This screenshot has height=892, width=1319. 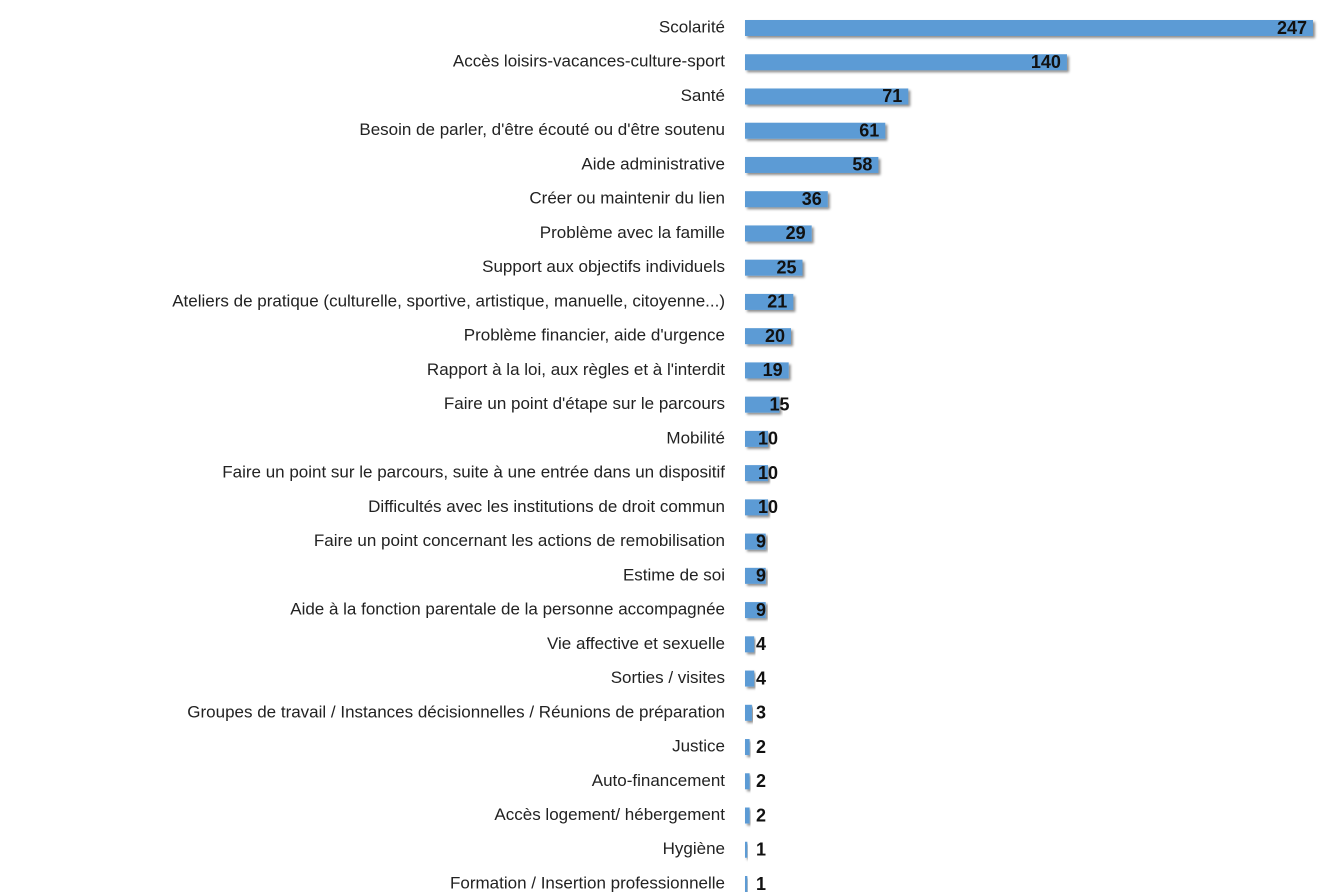 What do you see at coordinates (892, 96) in the screenshot?
I see `value-label: 71` at bounding box center [892, 96].